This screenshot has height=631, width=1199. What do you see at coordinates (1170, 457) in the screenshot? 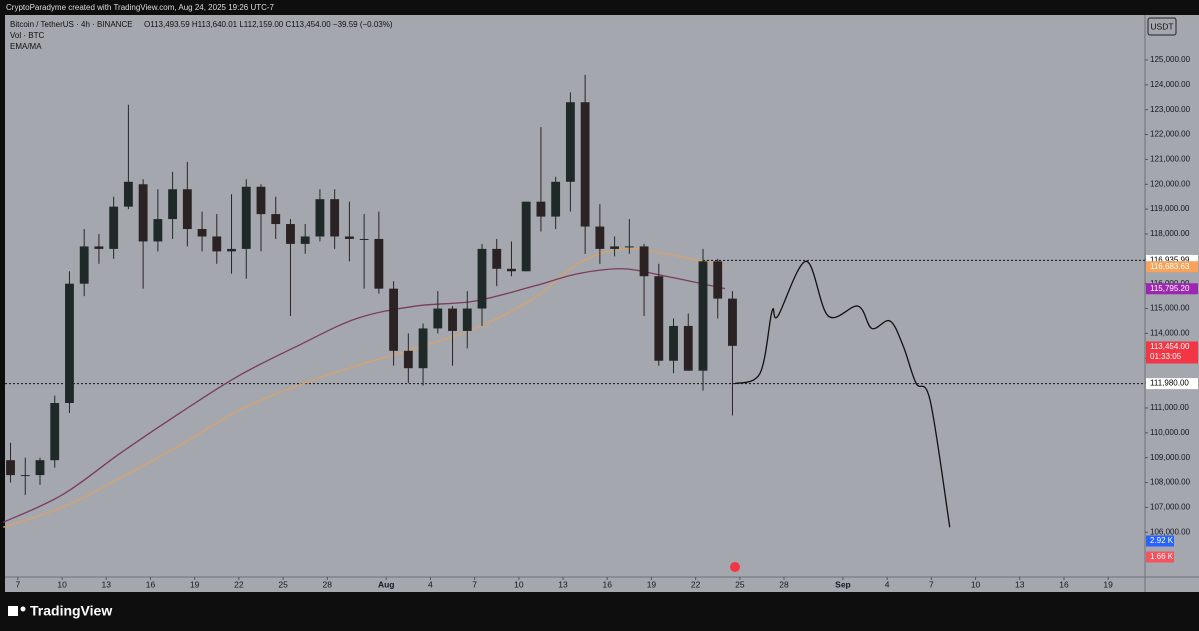
I see `y-tick-label: 109,000.00` at bounding box center [1170, 457].